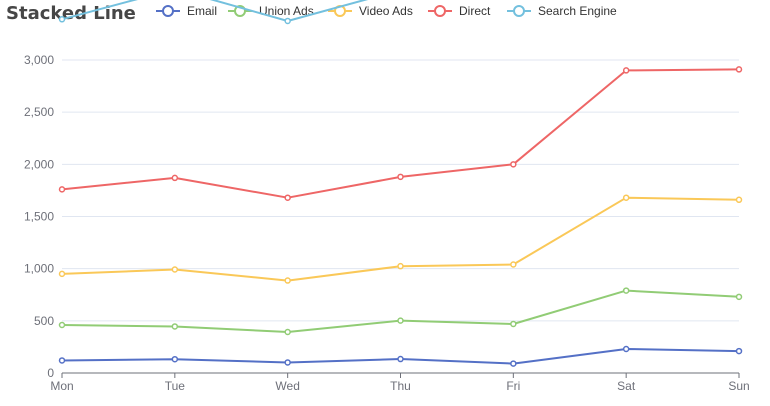 The width and height of the screenshot is (770, 406). I want to click on x-tick-label: Sun, so click(738, 386).